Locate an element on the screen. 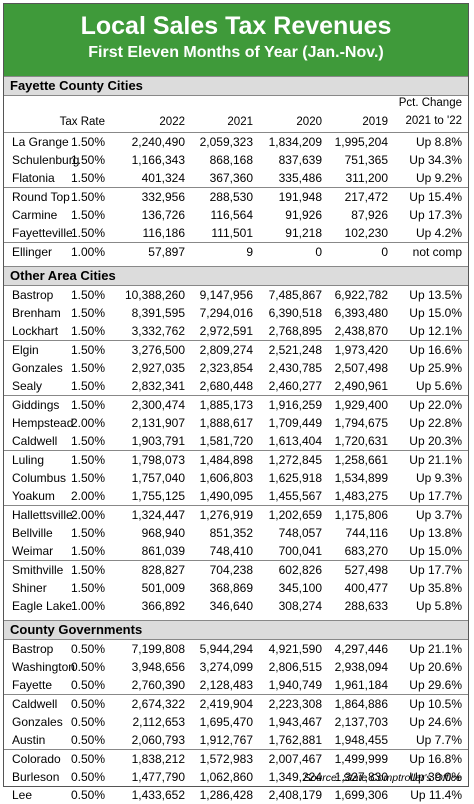  row-pct-change: Up 34.3% is located at coordinates (435, 160).